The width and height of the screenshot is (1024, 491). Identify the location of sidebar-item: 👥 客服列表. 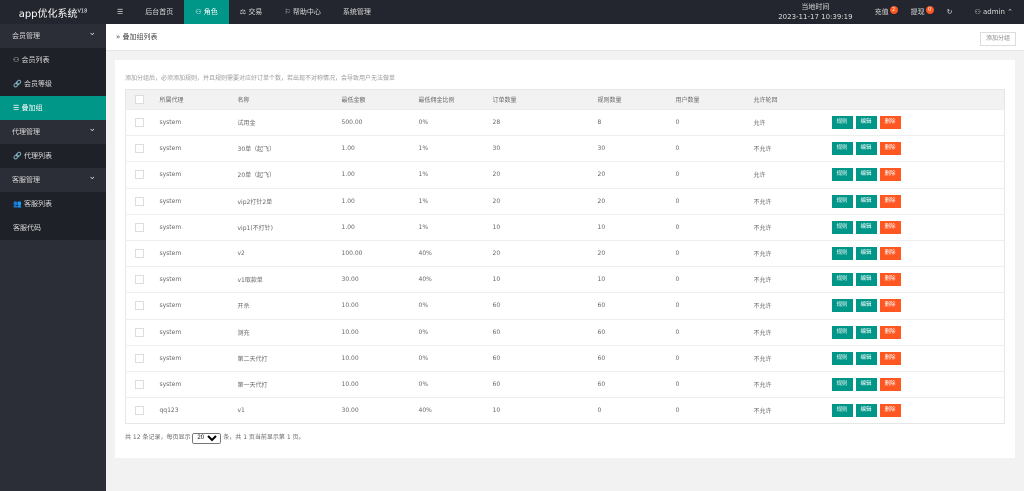
(53, 204).